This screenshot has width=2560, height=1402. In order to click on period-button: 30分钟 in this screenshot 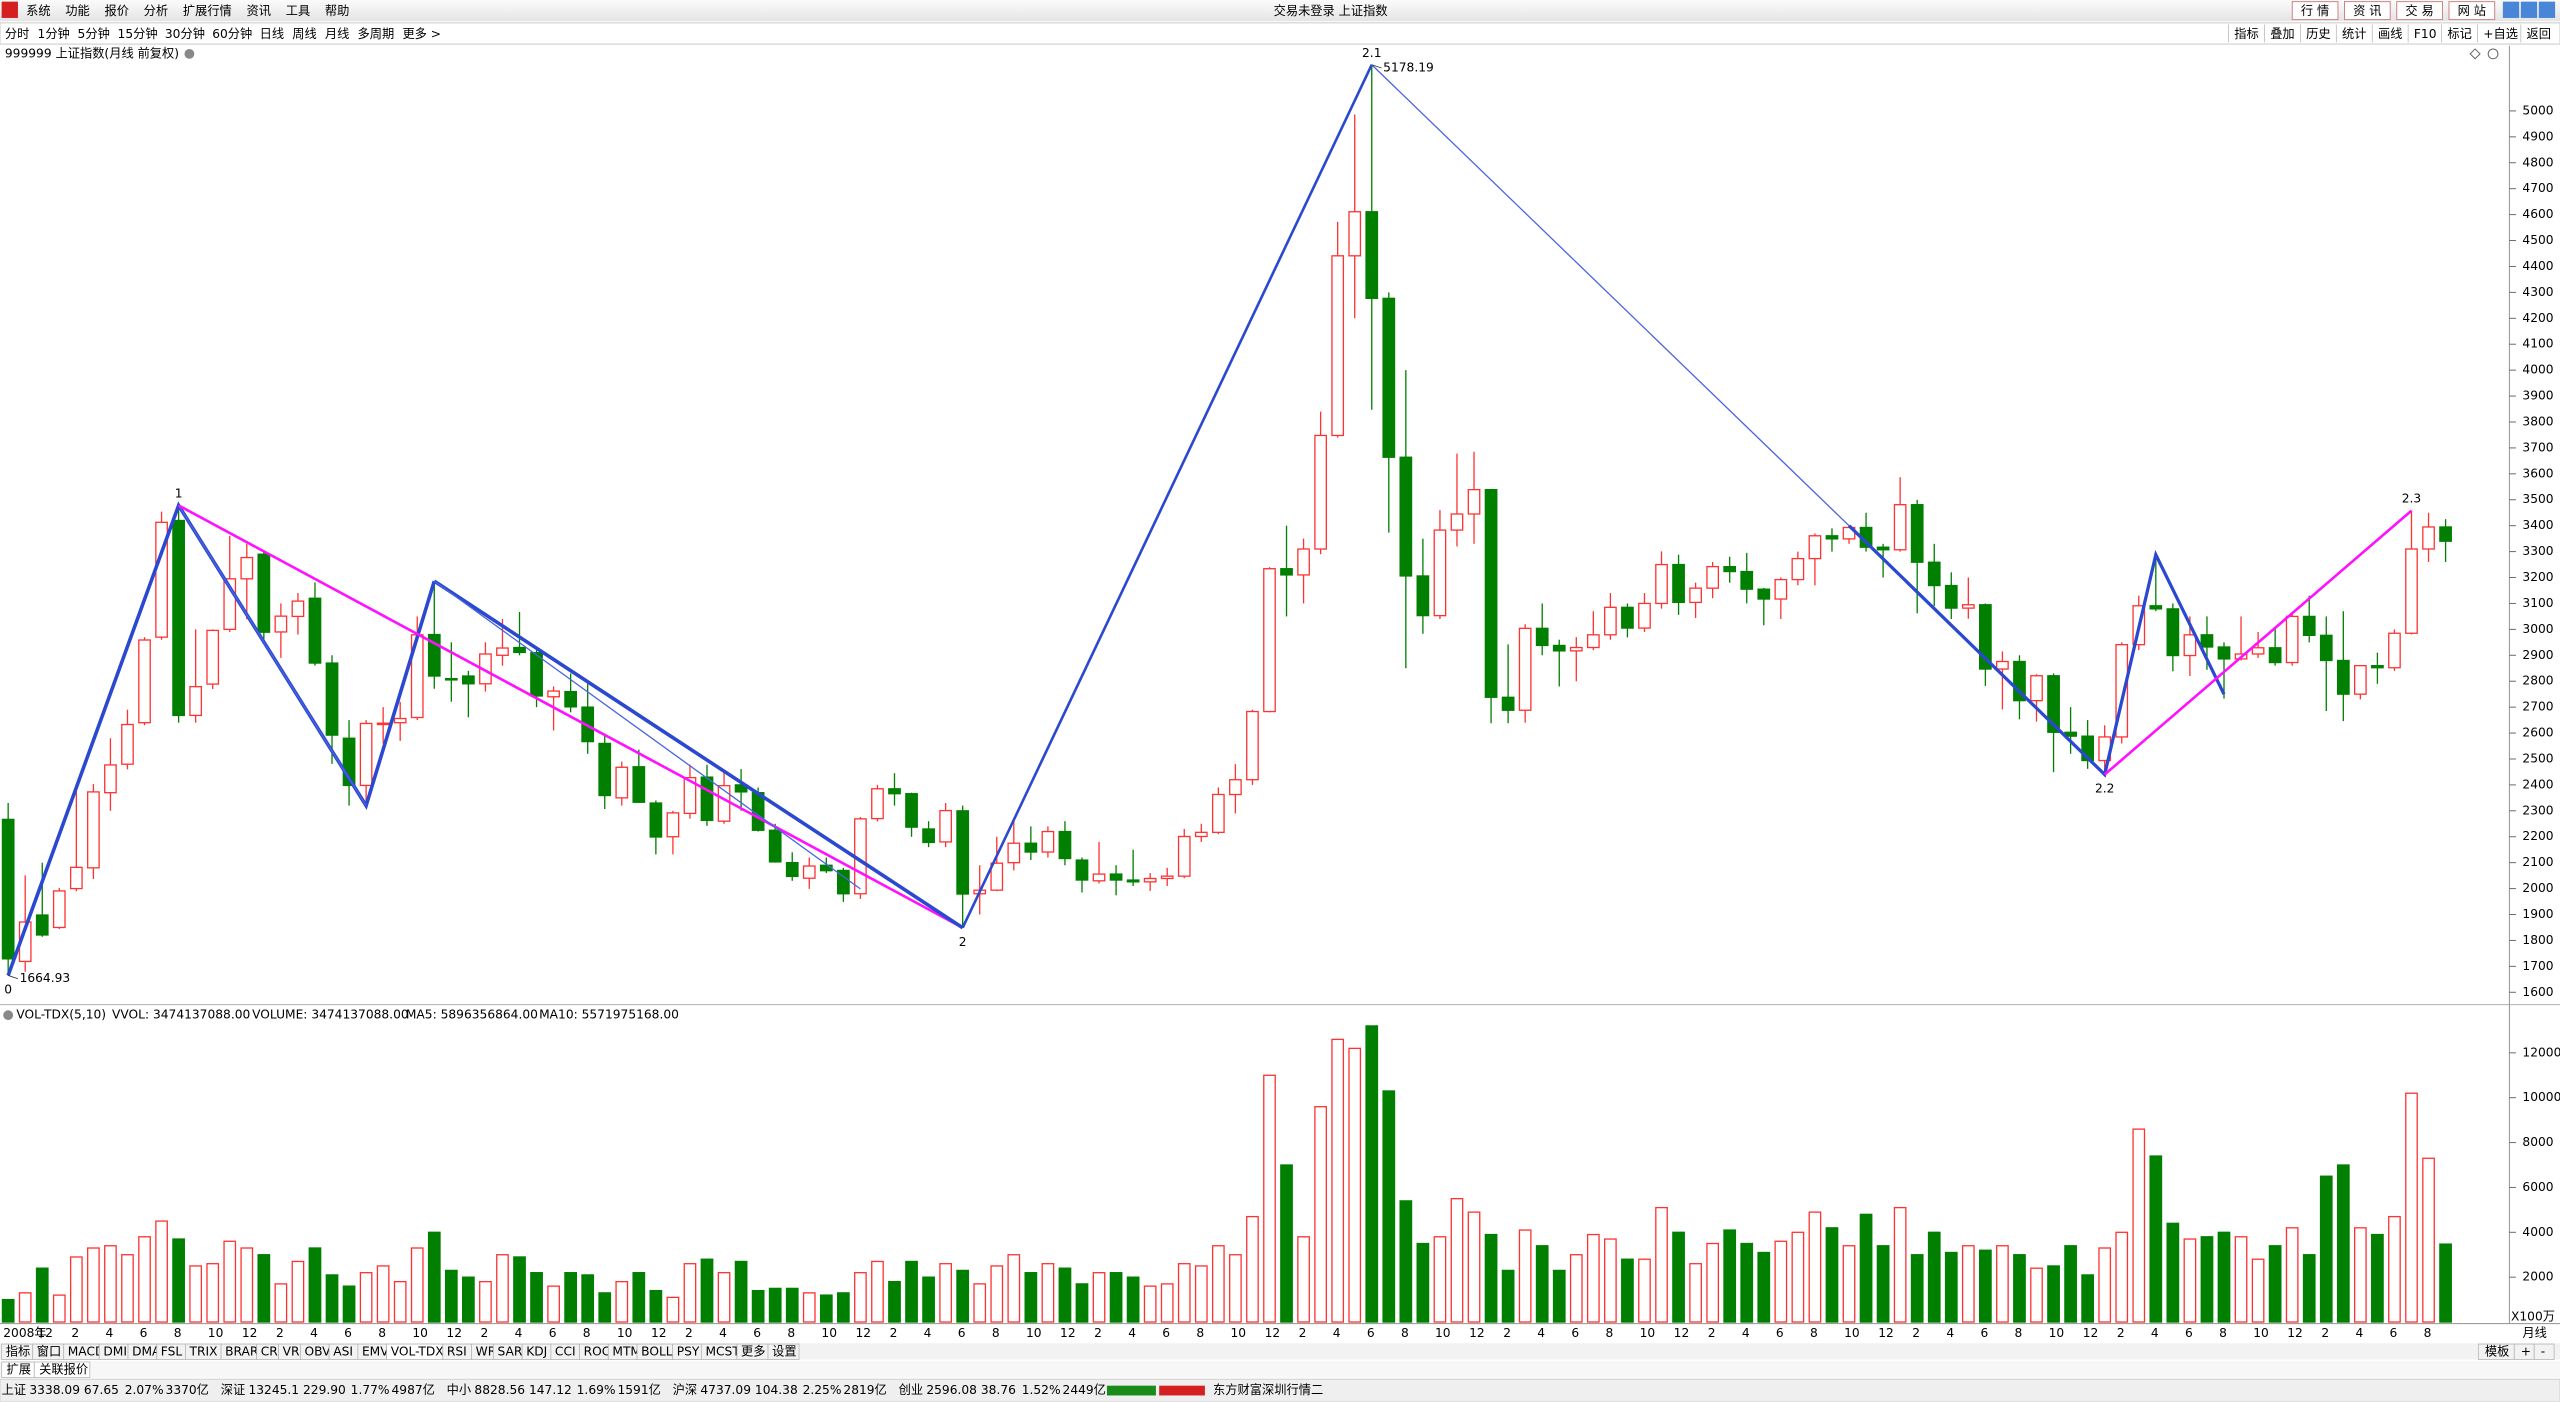, I will do `click(185, 33)`.